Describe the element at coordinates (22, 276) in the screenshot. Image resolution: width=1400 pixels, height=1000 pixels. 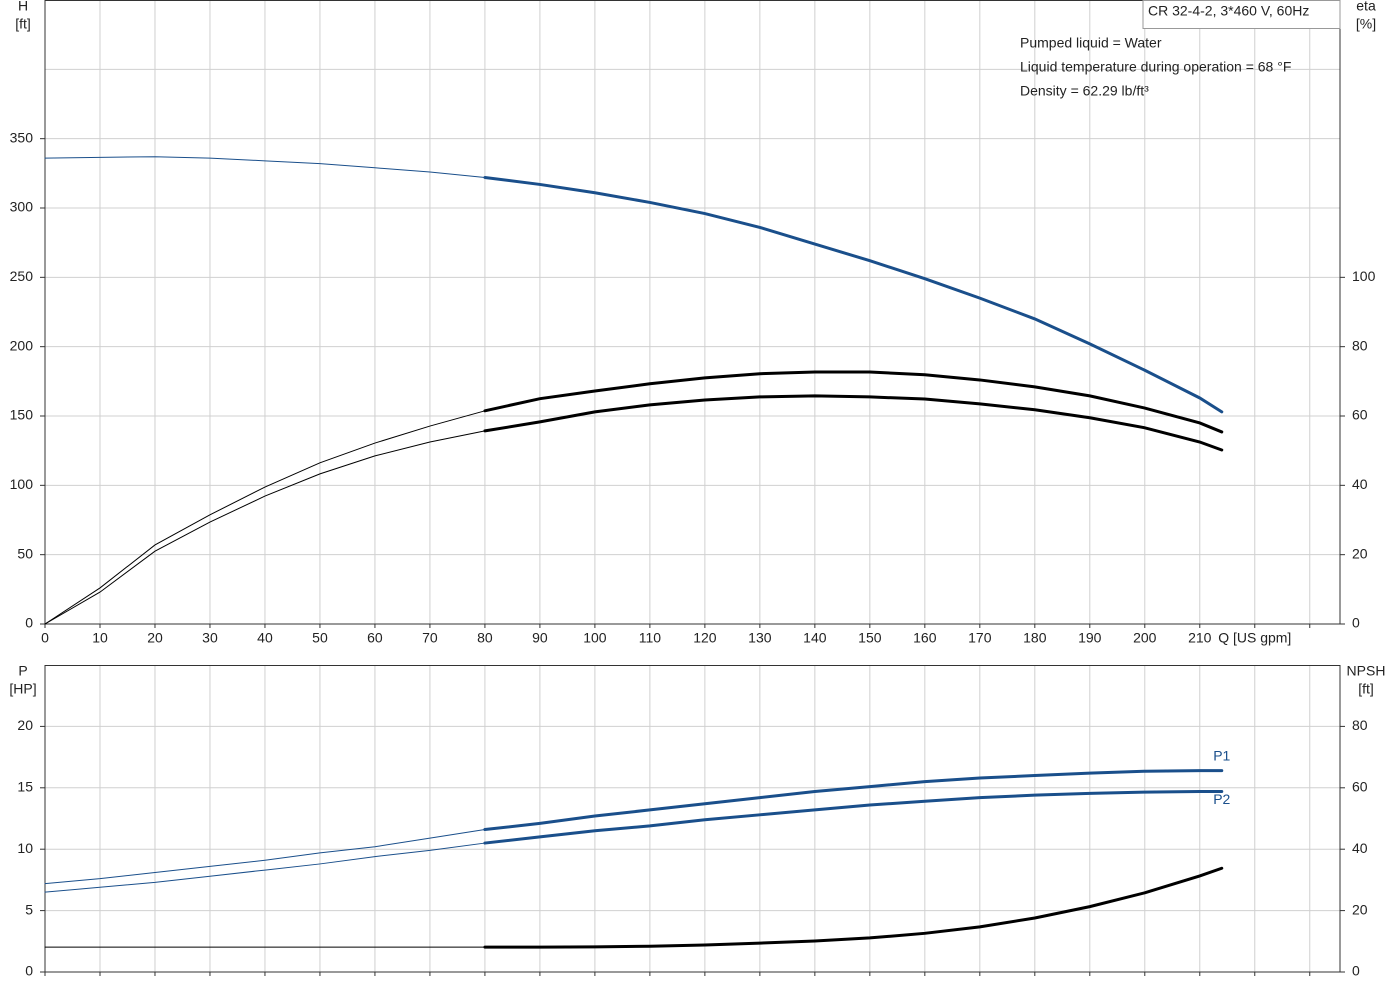
I see `y-tick-label: 250` at that location.